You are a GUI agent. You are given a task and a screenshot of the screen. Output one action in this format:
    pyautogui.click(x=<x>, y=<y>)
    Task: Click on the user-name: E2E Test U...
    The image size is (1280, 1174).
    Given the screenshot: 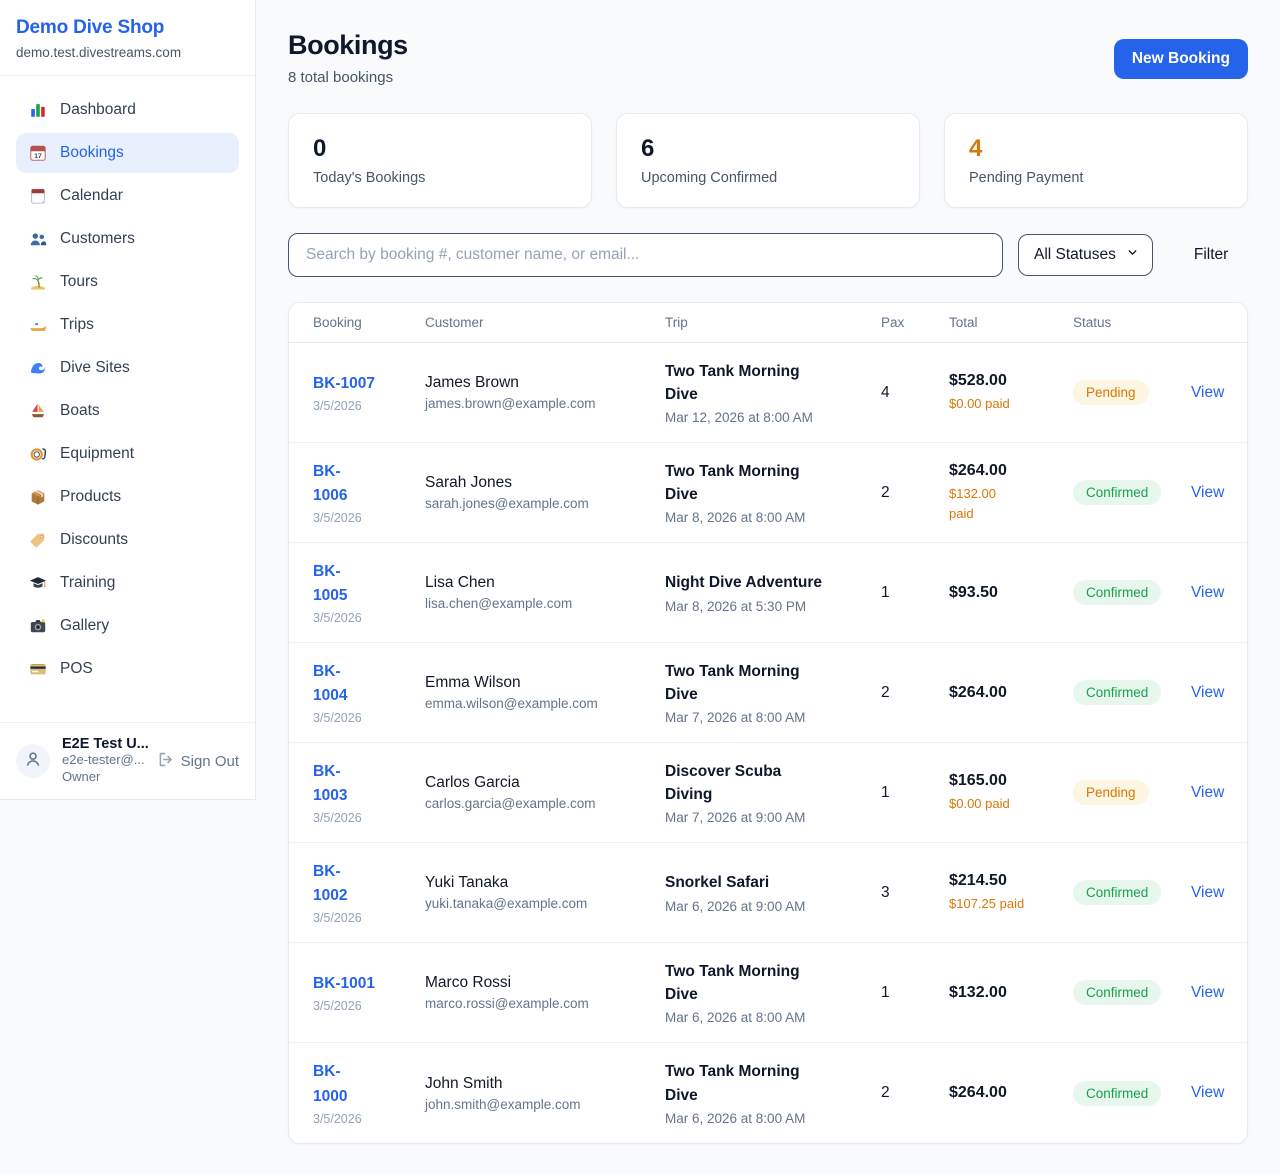 What is the action you would take?
    pyautogui.click(x=105, y=744)
    